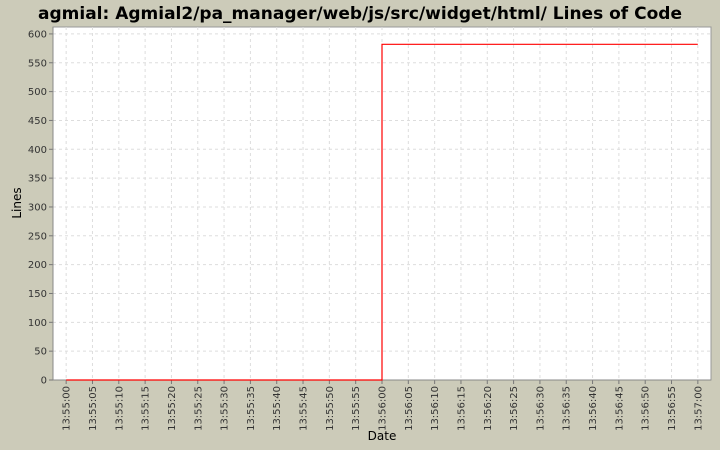 This screenshot has height=450, width=720. I want to click on y-tick-label: 100, so click(37, 323).